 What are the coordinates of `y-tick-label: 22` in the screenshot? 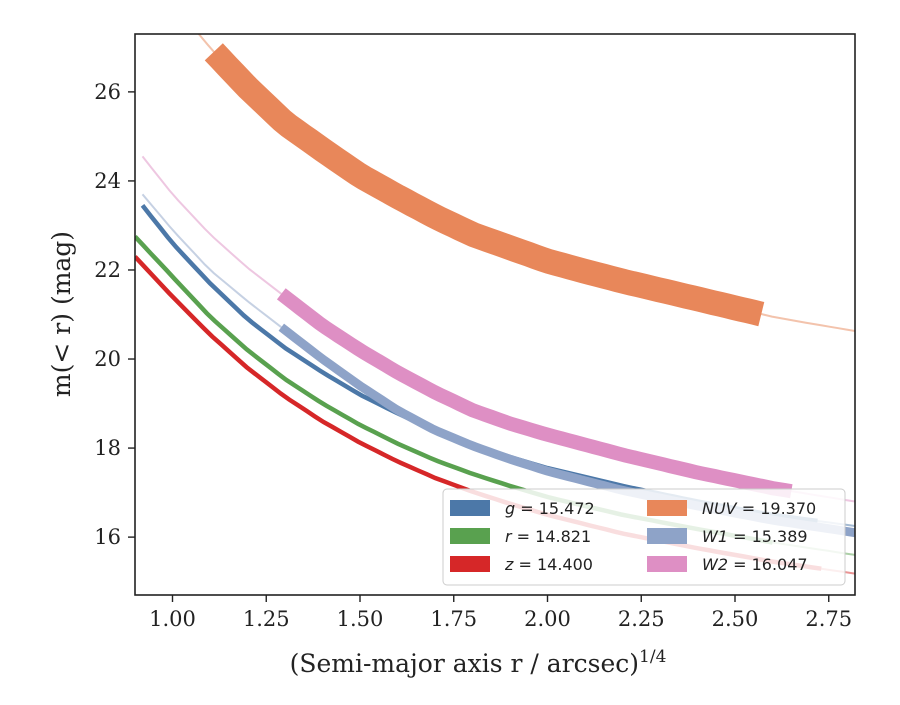 It's located at (107, 270).